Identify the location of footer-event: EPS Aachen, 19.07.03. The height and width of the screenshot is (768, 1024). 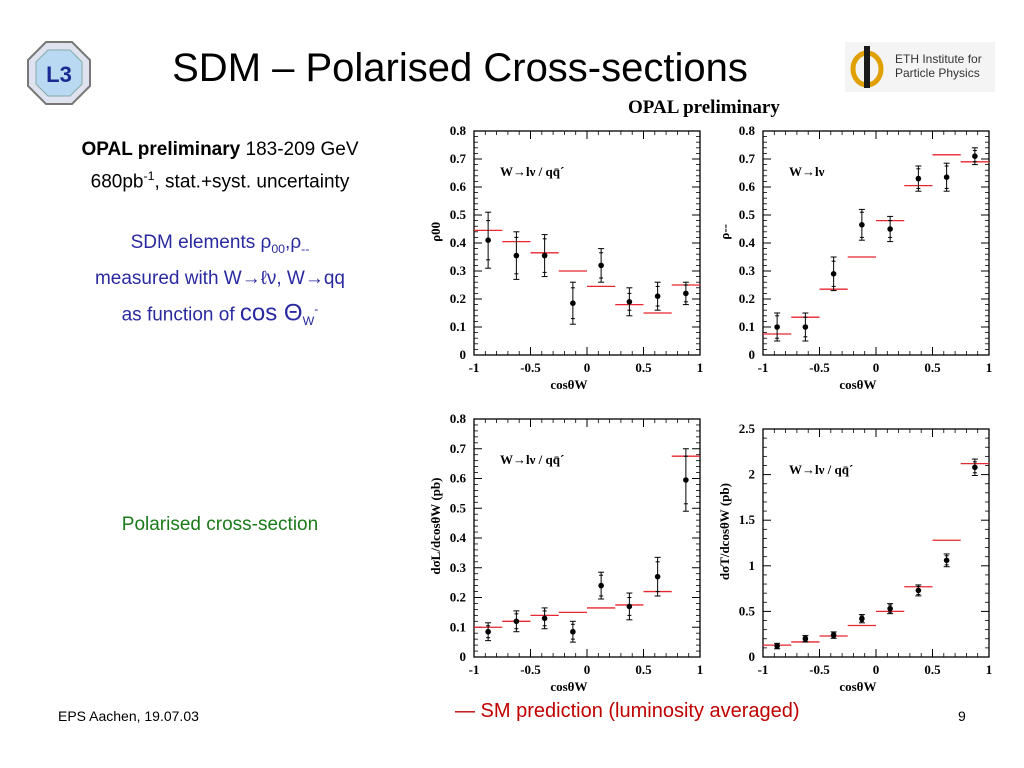
(128, 716).